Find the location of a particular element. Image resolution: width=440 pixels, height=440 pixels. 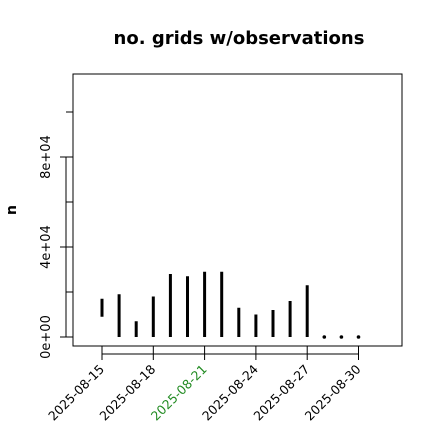

y-tick-label: 4e+04 is located at coordinates (46, 247).